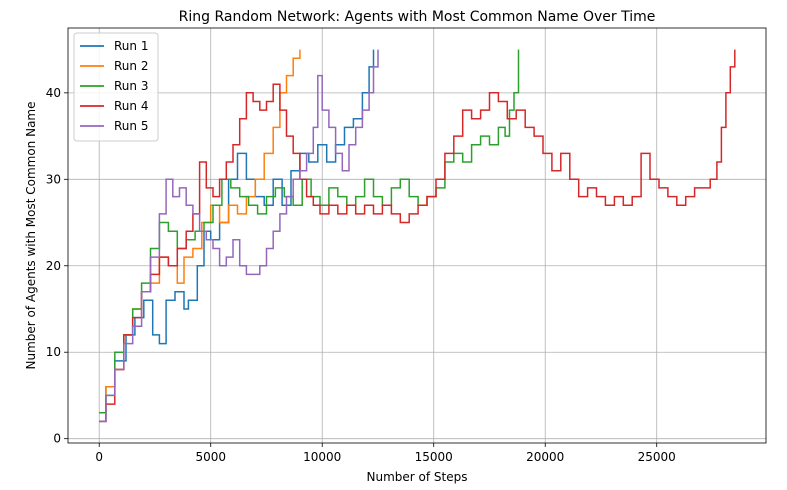 The height and width of the screenshot is (490, 787). Describe the element at coordinates (53, 266) in the screenshot. I see `y-tick-label: 20` at that location.